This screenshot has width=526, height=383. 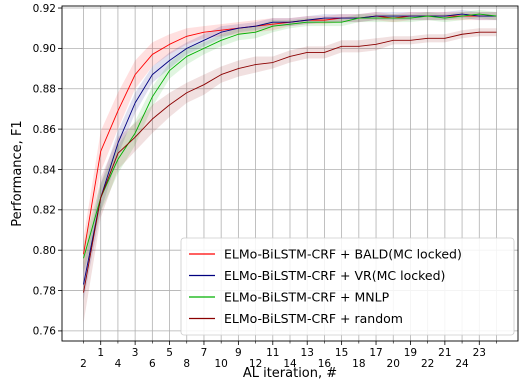 What do you see at coordinates (135, 353) in the screenshot?
I see `x-tick-label: 3` at bounding box center [135, 353].